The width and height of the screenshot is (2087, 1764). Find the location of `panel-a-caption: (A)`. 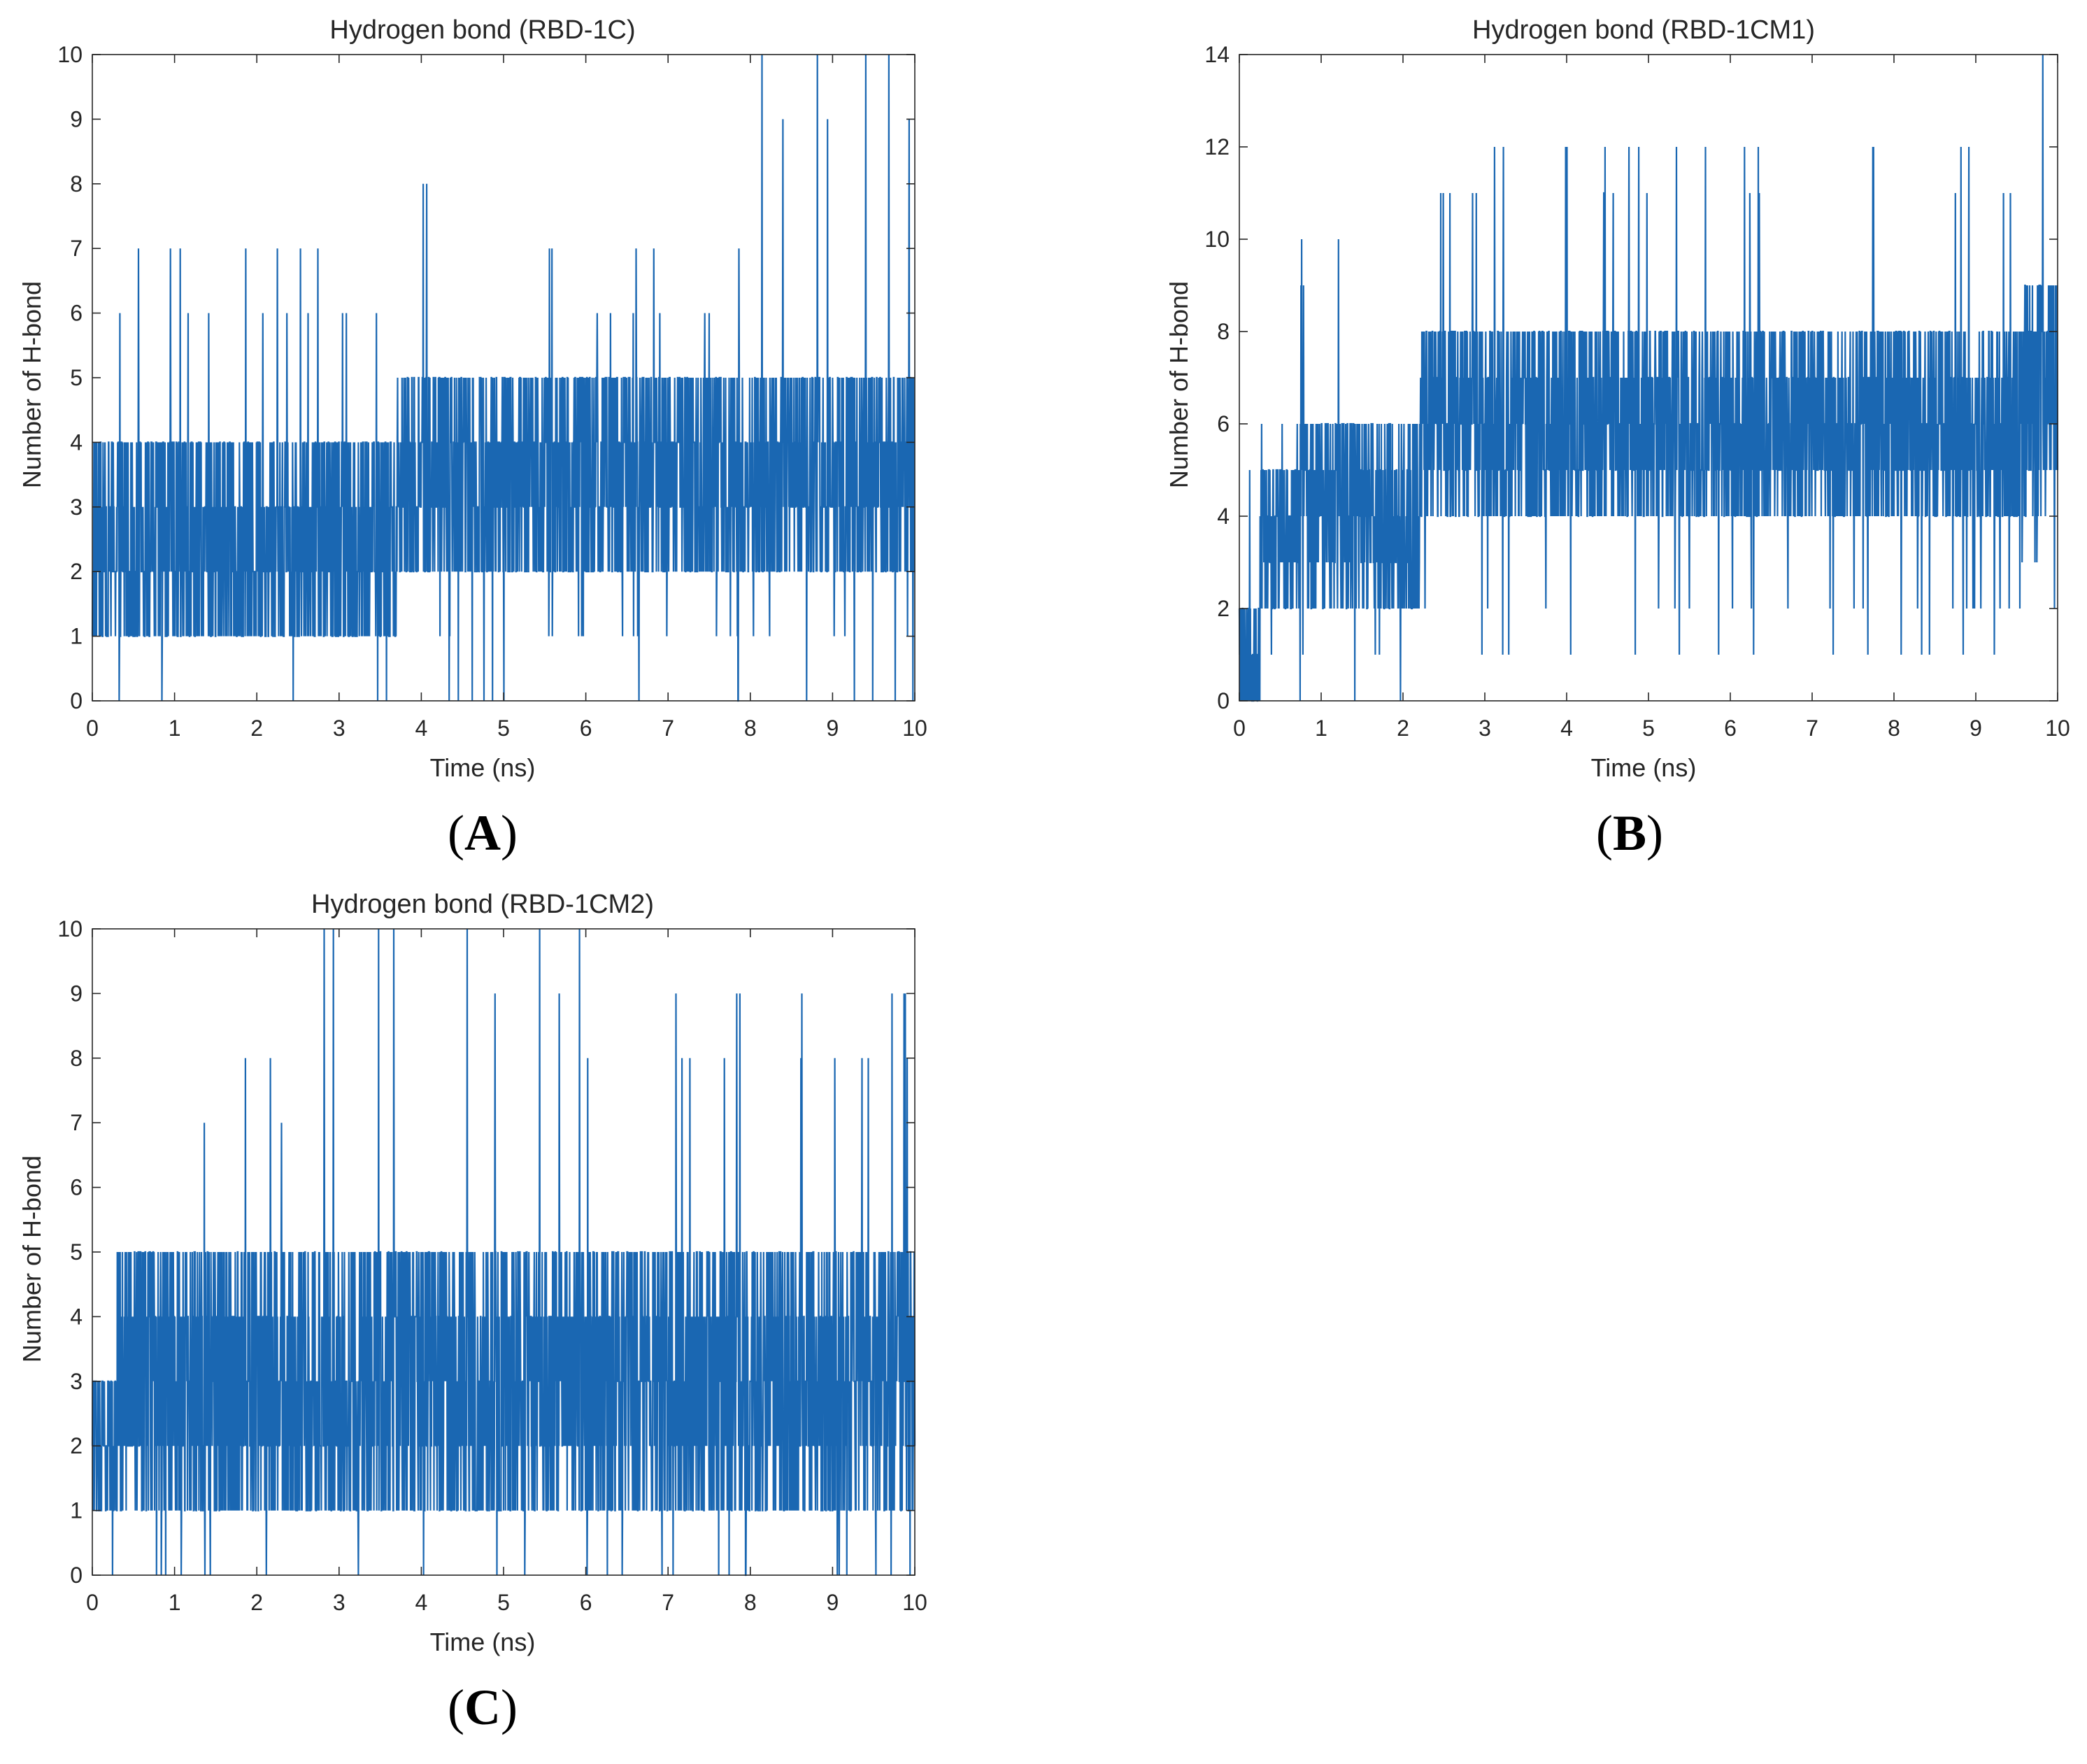

panel-a-caption: (A) is located at coordinates (483, 833).